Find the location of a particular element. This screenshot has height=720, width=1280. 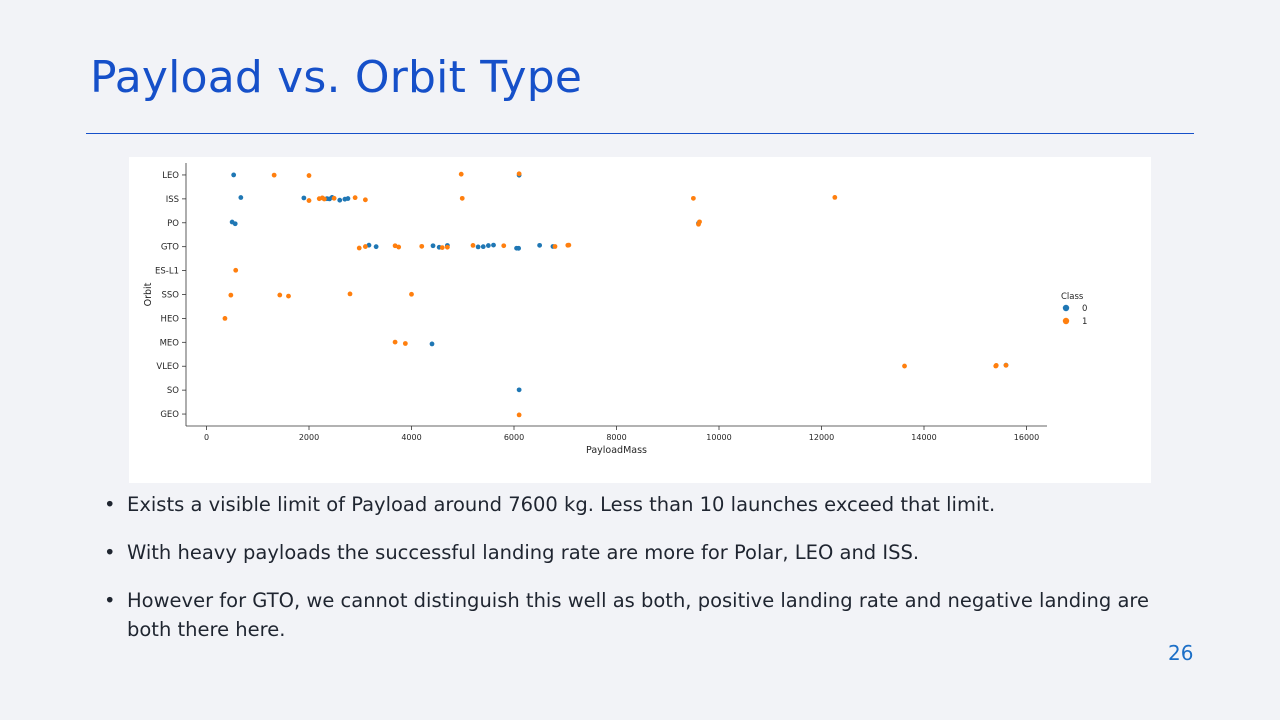

x-tick-label: 8000 is located at coordinates (616, 437).